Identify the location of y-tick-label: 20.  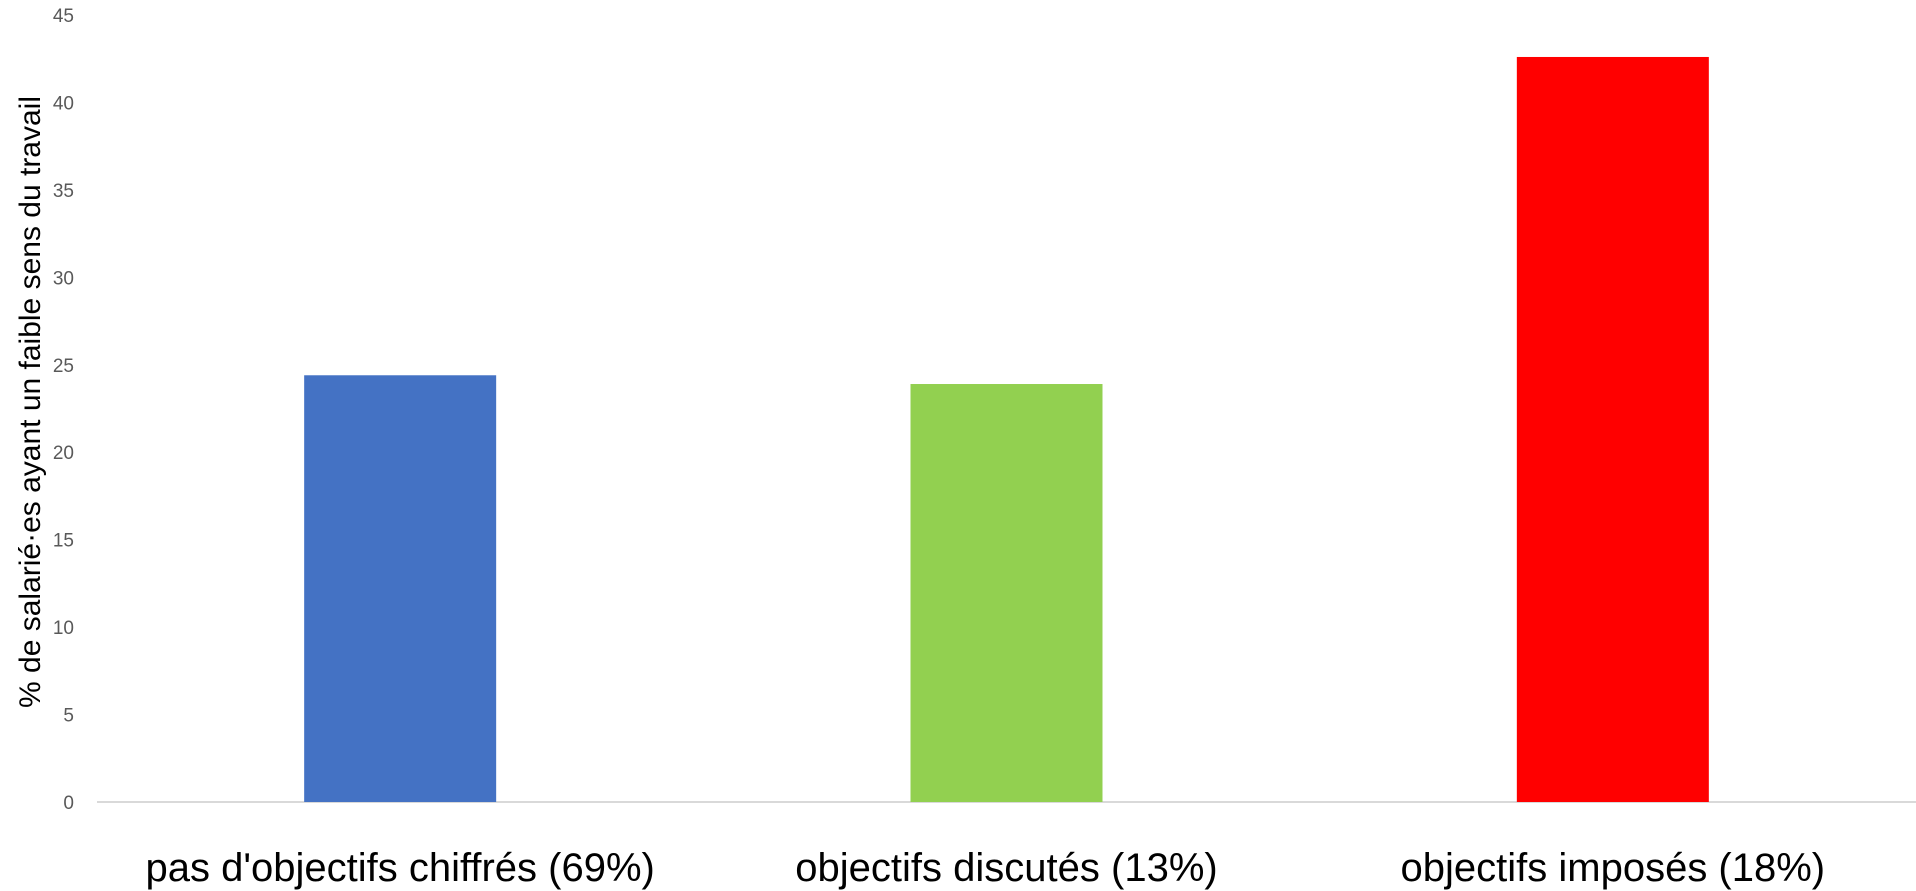
(63, 453).